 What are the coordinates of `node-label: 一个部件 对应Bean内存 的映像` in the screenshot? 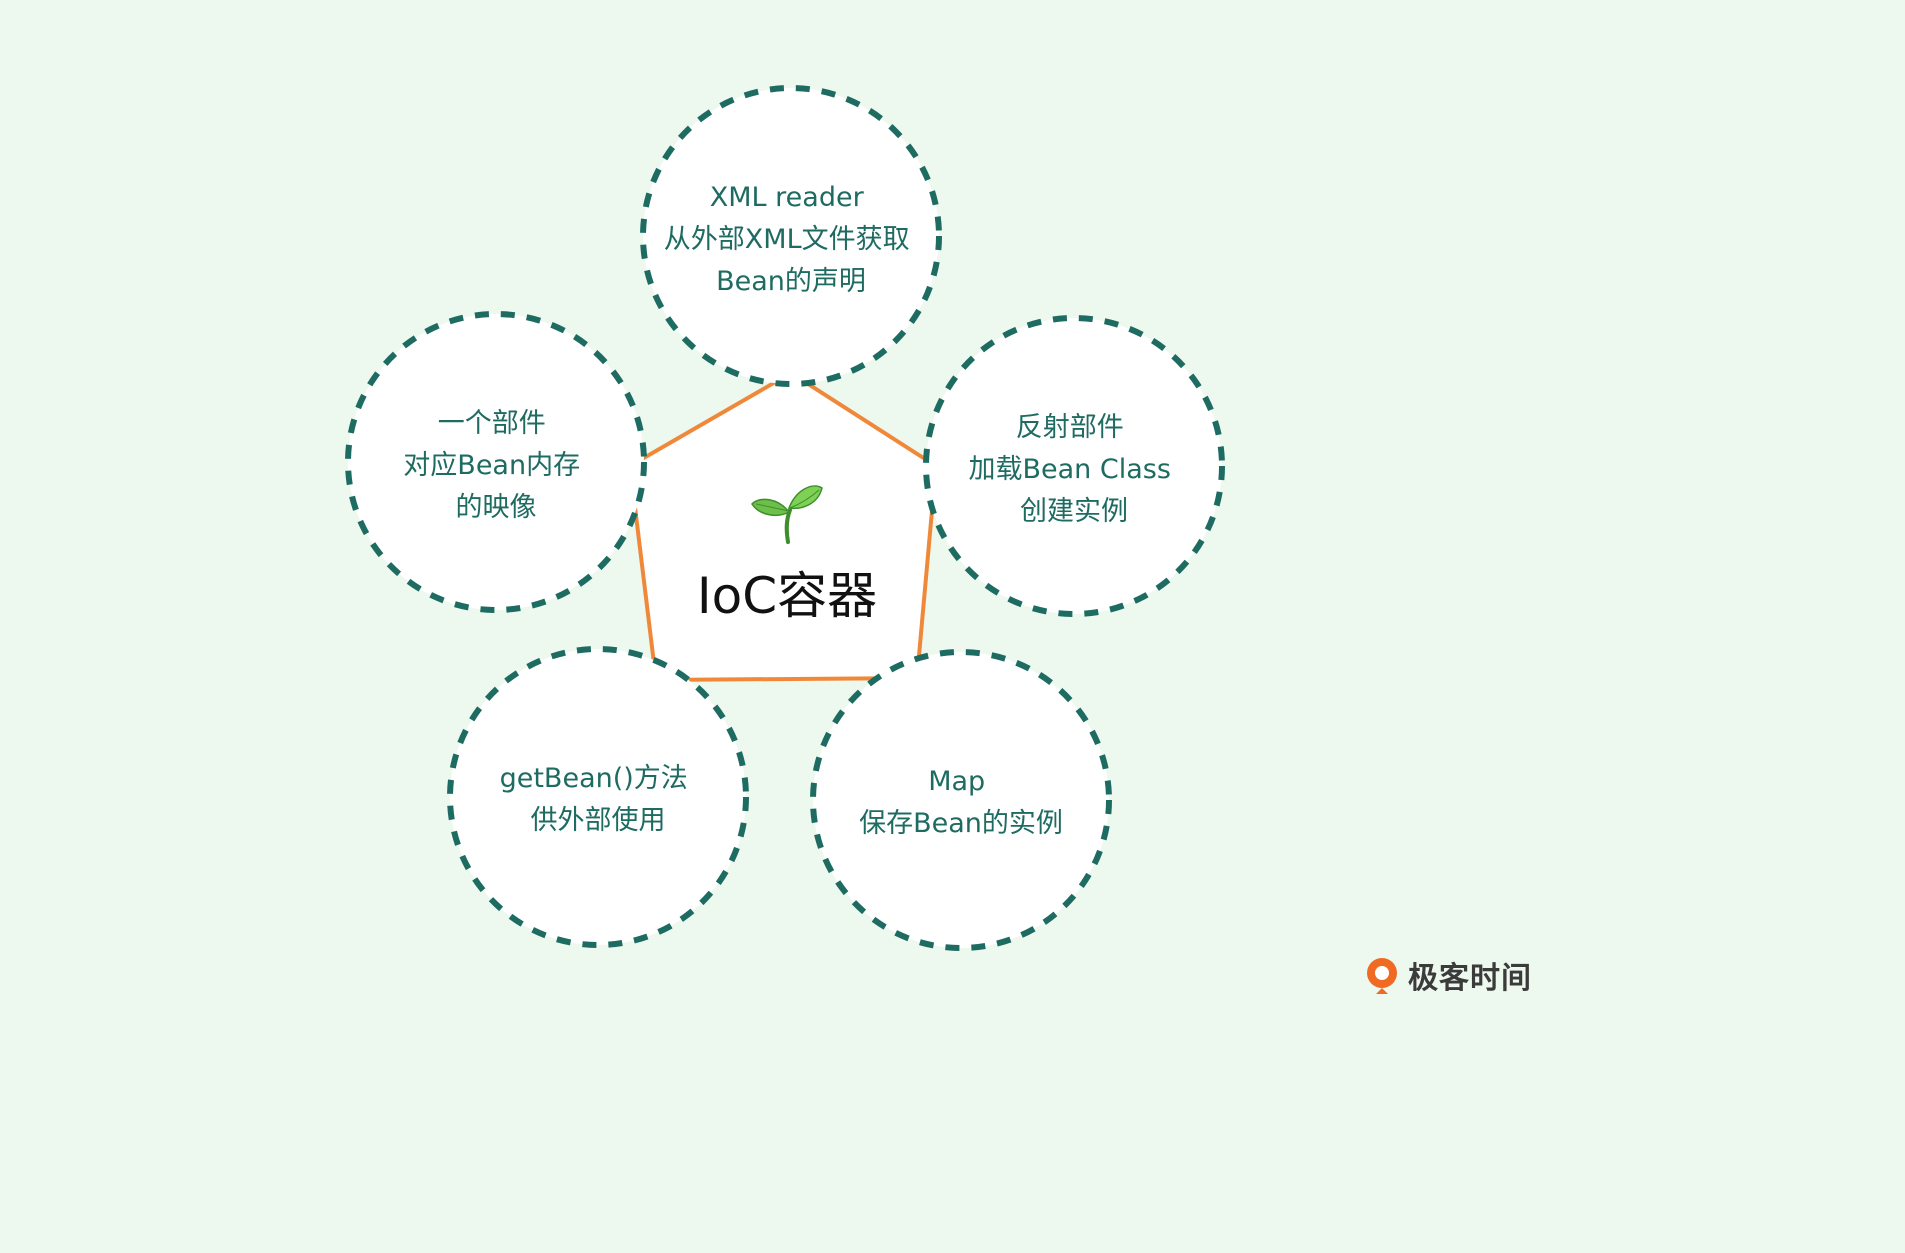 It's located at (495, 465).